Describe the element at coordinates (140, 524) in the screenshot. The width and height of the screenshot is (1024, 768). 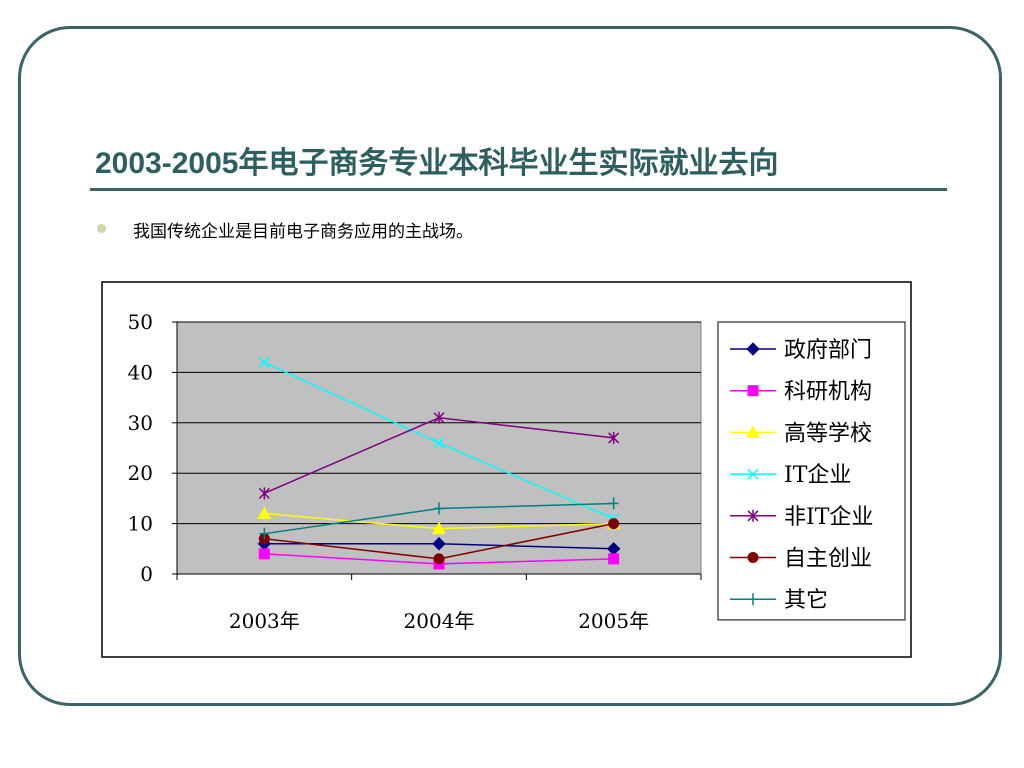
I see `y-tick-label: 10` at that location.